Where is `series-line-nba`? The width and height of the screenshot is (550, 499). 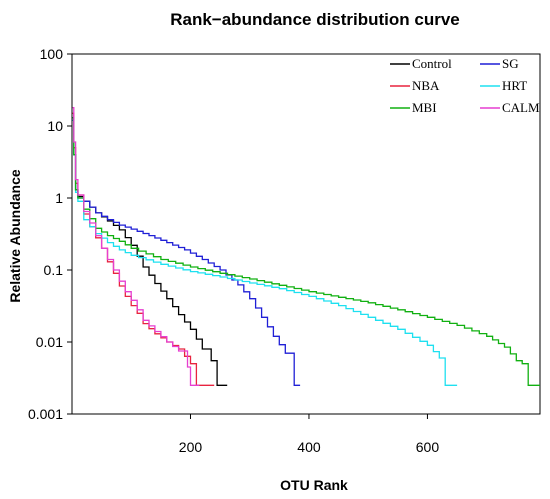
series-line-nba is located at coordinates (143, 249).